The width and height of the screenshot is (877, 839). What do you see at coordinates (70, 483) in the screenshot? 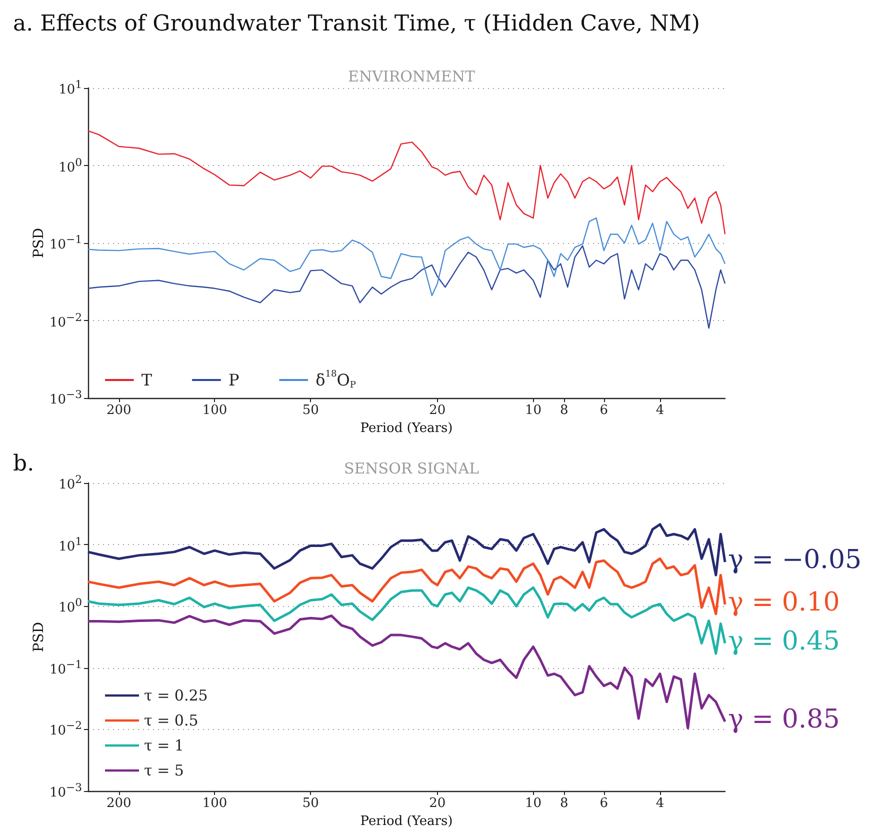
I see `y-tick-label: 10$^{2}$` at bounding box center [70, 483].